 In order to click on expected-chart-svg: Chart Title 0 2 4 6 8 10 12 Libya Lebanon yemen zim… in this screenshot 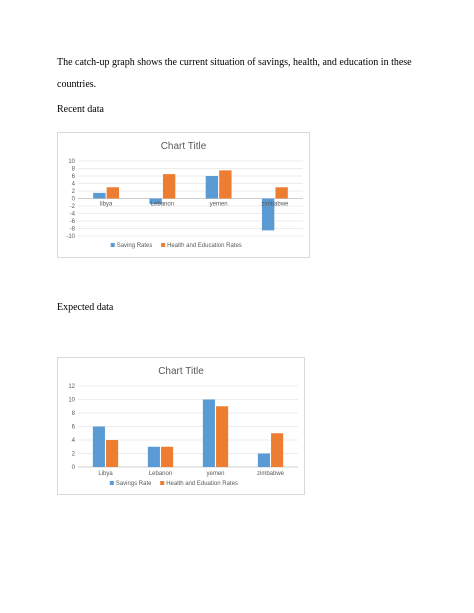, I will do `click(183, 426)`.